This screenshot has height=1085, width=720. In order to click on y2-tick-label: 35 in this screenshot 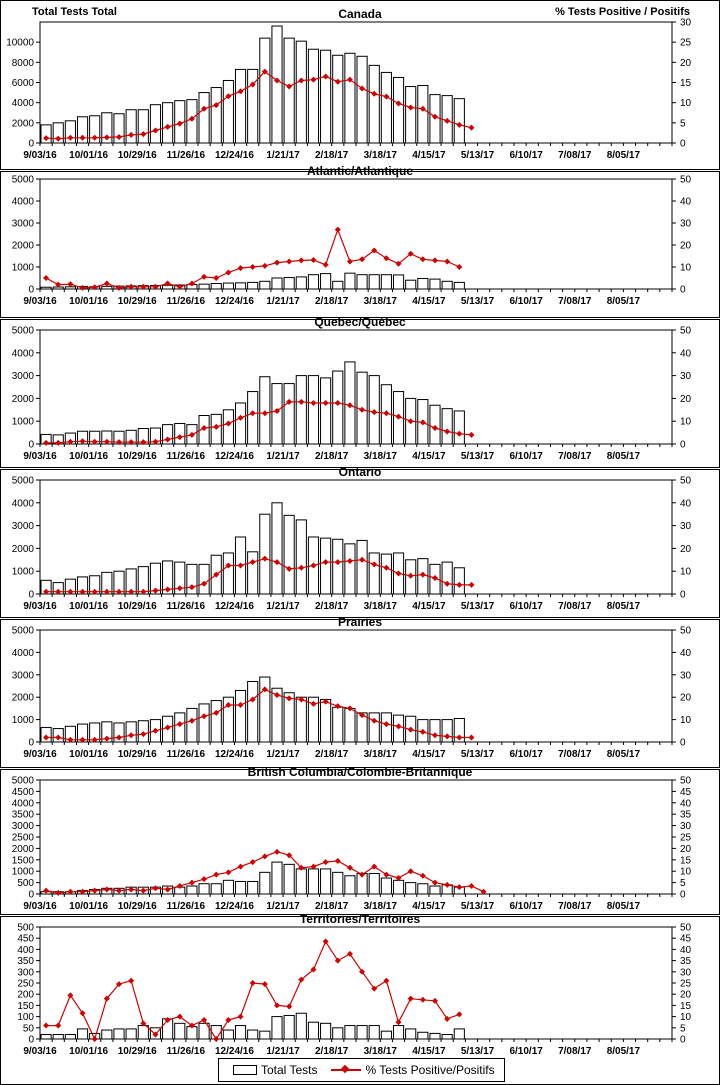, I will do `click(686, 961)`.